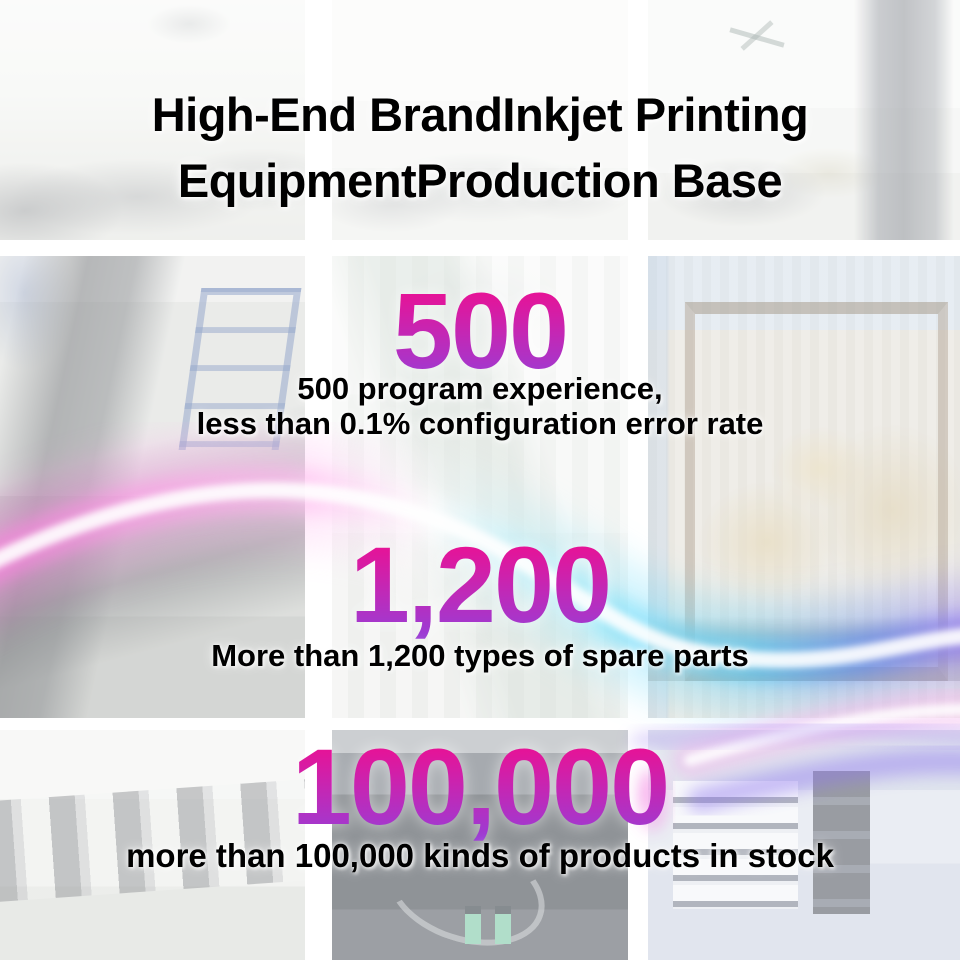 The image size is (960, 960). I want to click on title-line-2: EquipmentProduction Base, so click(480, 180).